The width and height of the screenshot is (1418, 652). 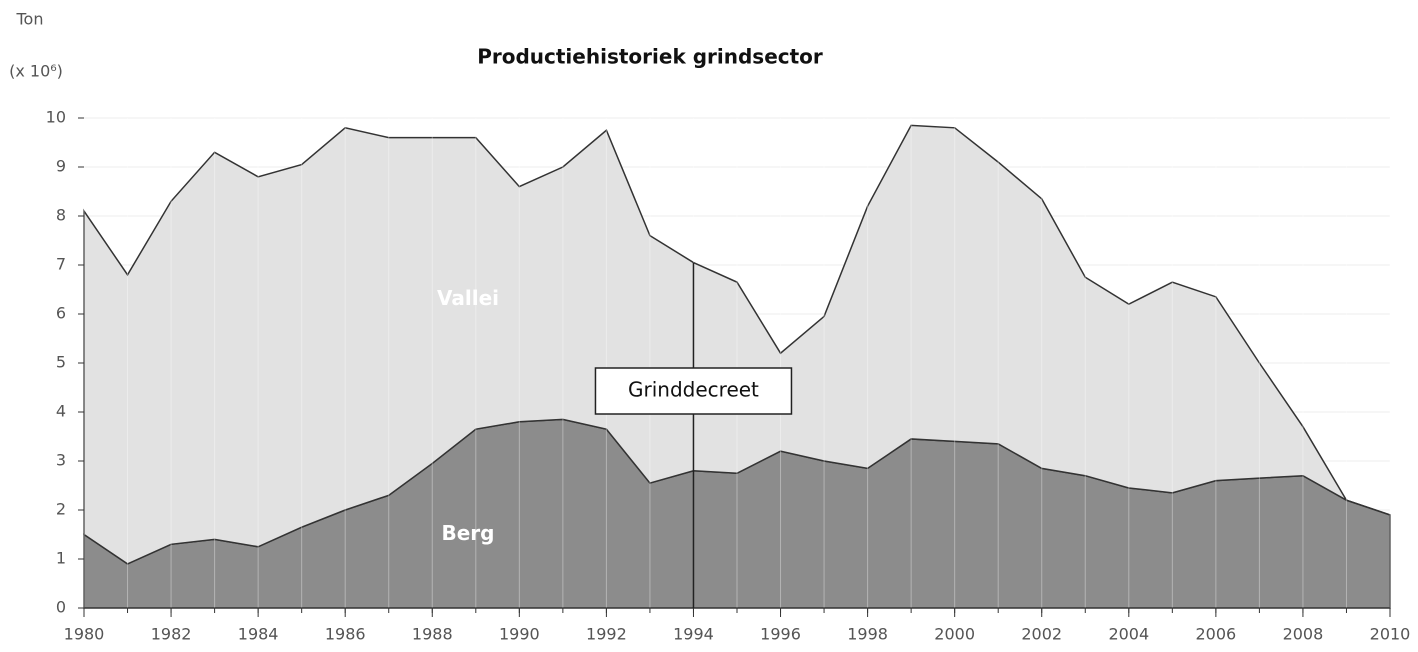 What do you see at coordinates (1303, 634) in the screenshot?
I see `x-tick-label: 2008` at bounding box center [1303, 634].